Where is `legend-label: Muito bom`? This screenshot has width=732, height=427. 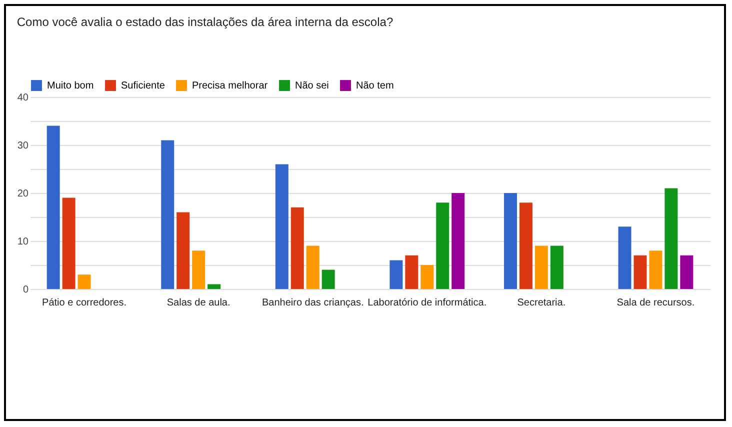
legend-label: Muito bom is located at coordinates (70, 86).